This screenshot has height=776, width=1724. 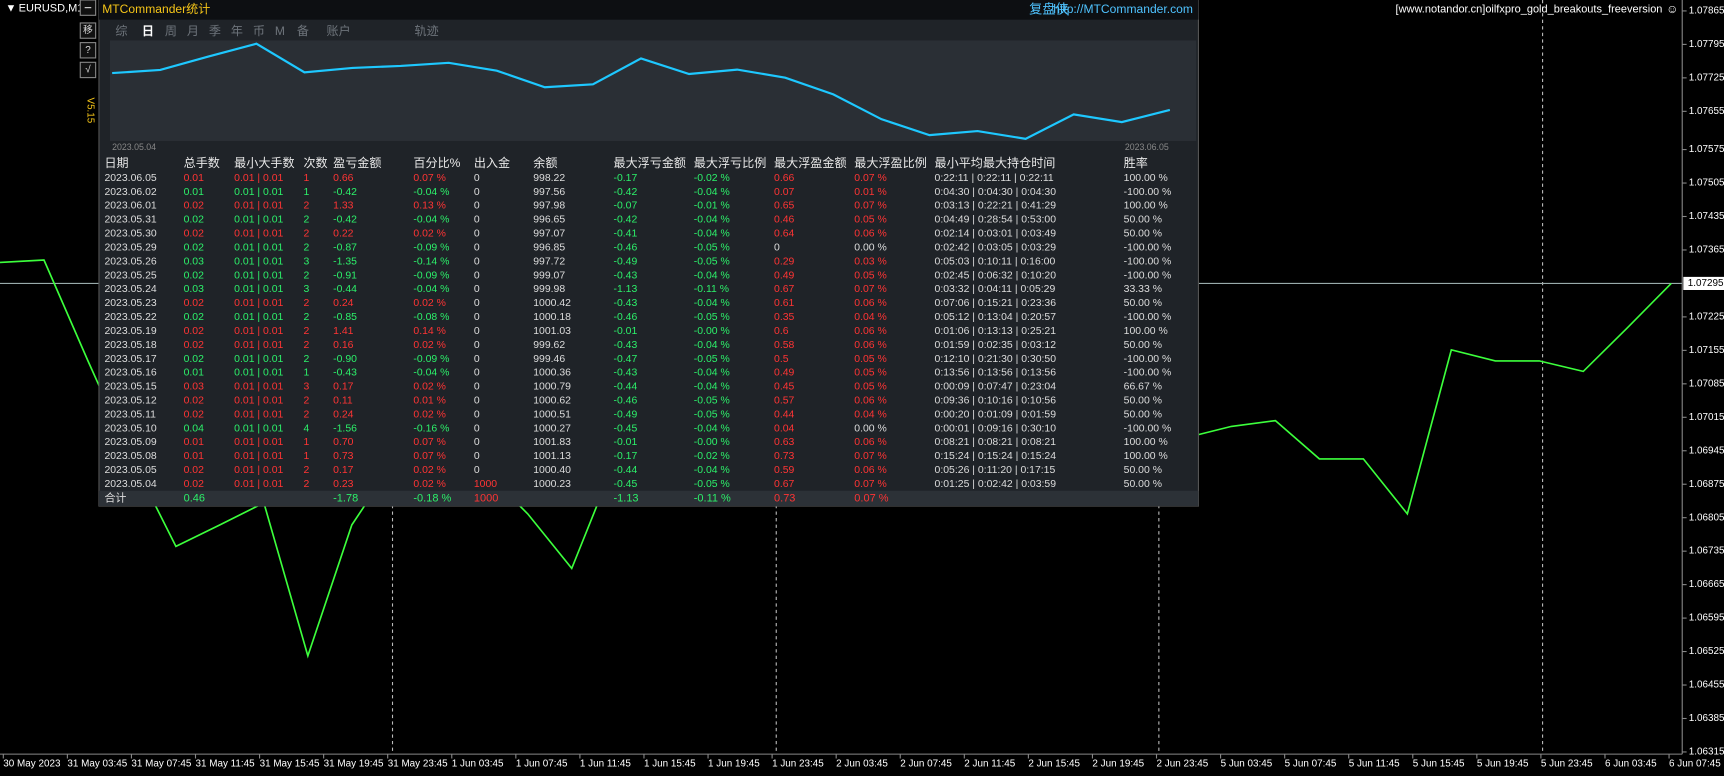 I want to click on price-tick-label: 1.07015, so click(x=1706, y=417).